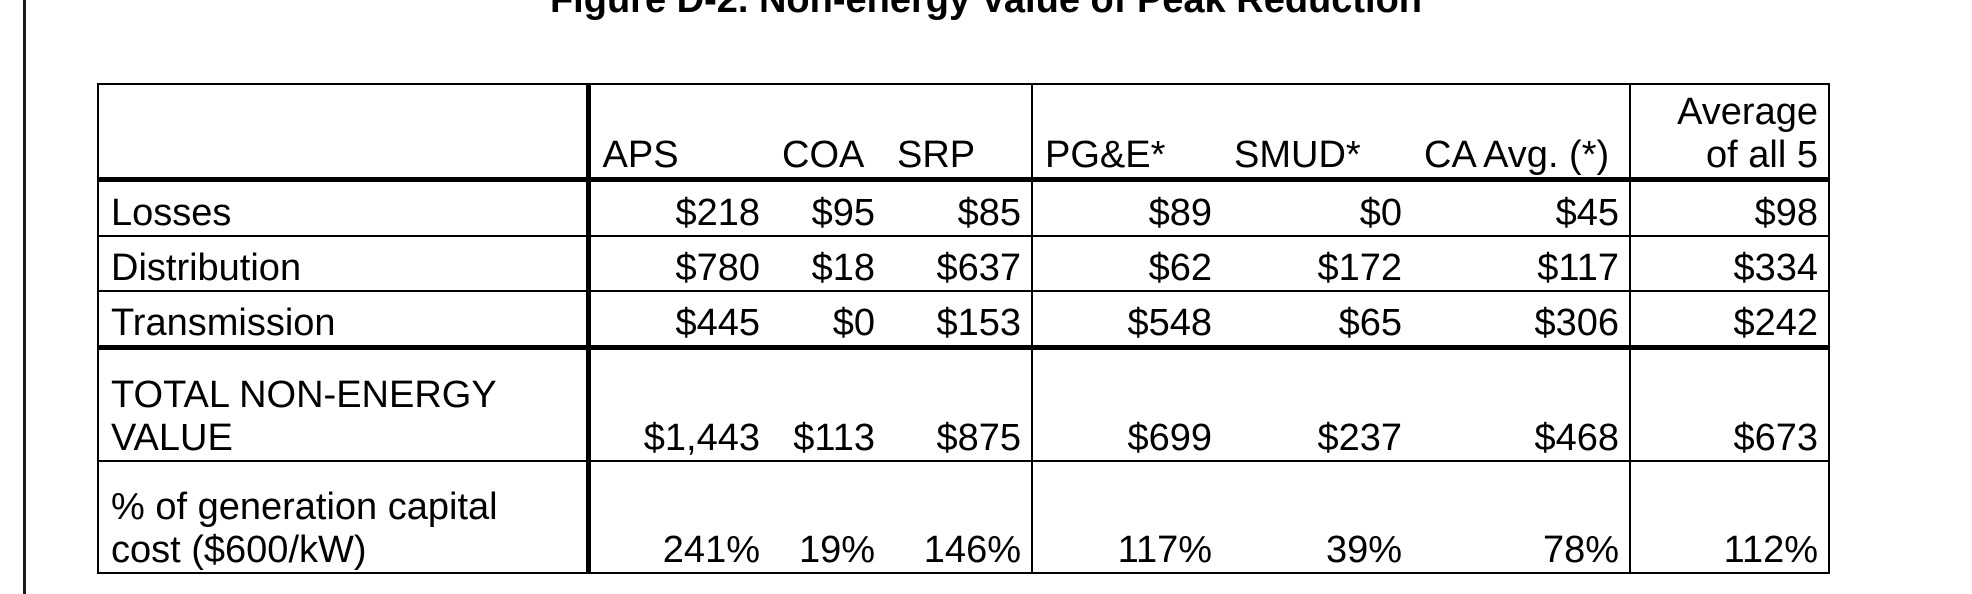 The width and height of the screenshot is (1972, 594). Describe the element at coordinates (1317, 320) in the screenshot. I see `cell-smud: $65` at that location.